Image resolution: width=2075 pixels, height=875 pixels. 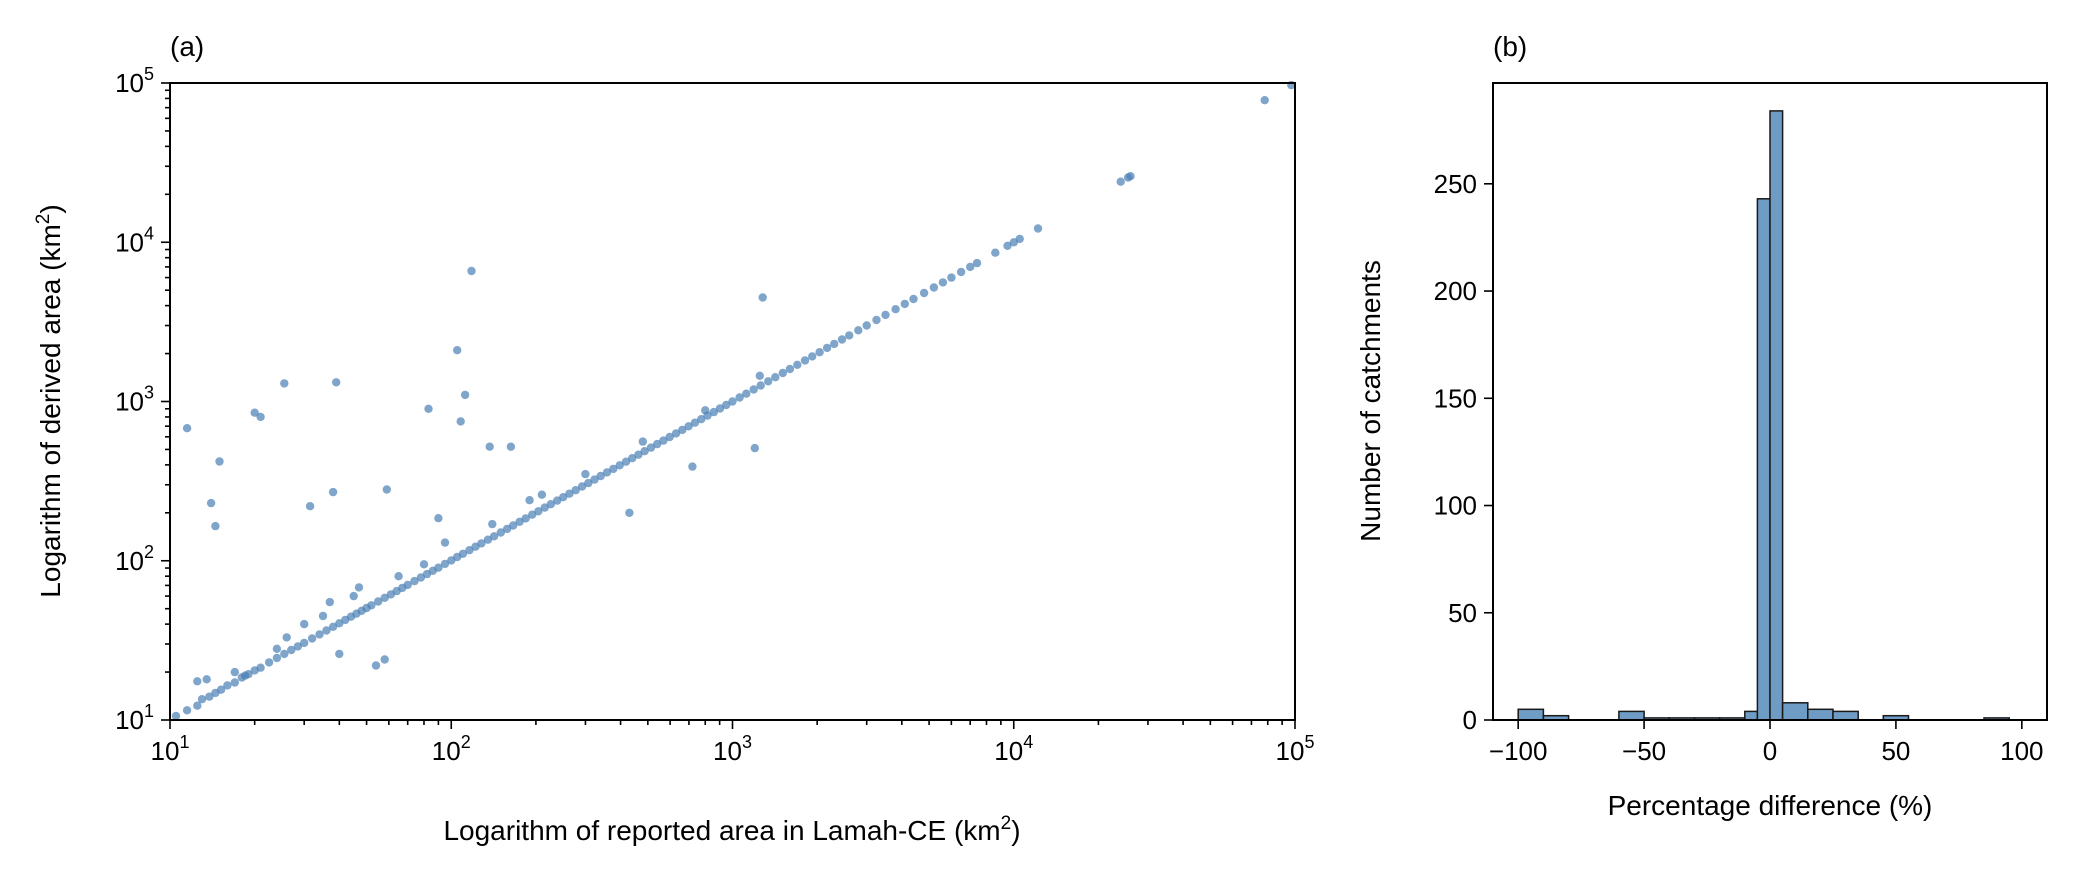 What do you see at coordinates (1455, 291) in the screenshot?
I see `hist-y-tick-label: 200` at bounding box center [1455, 291].